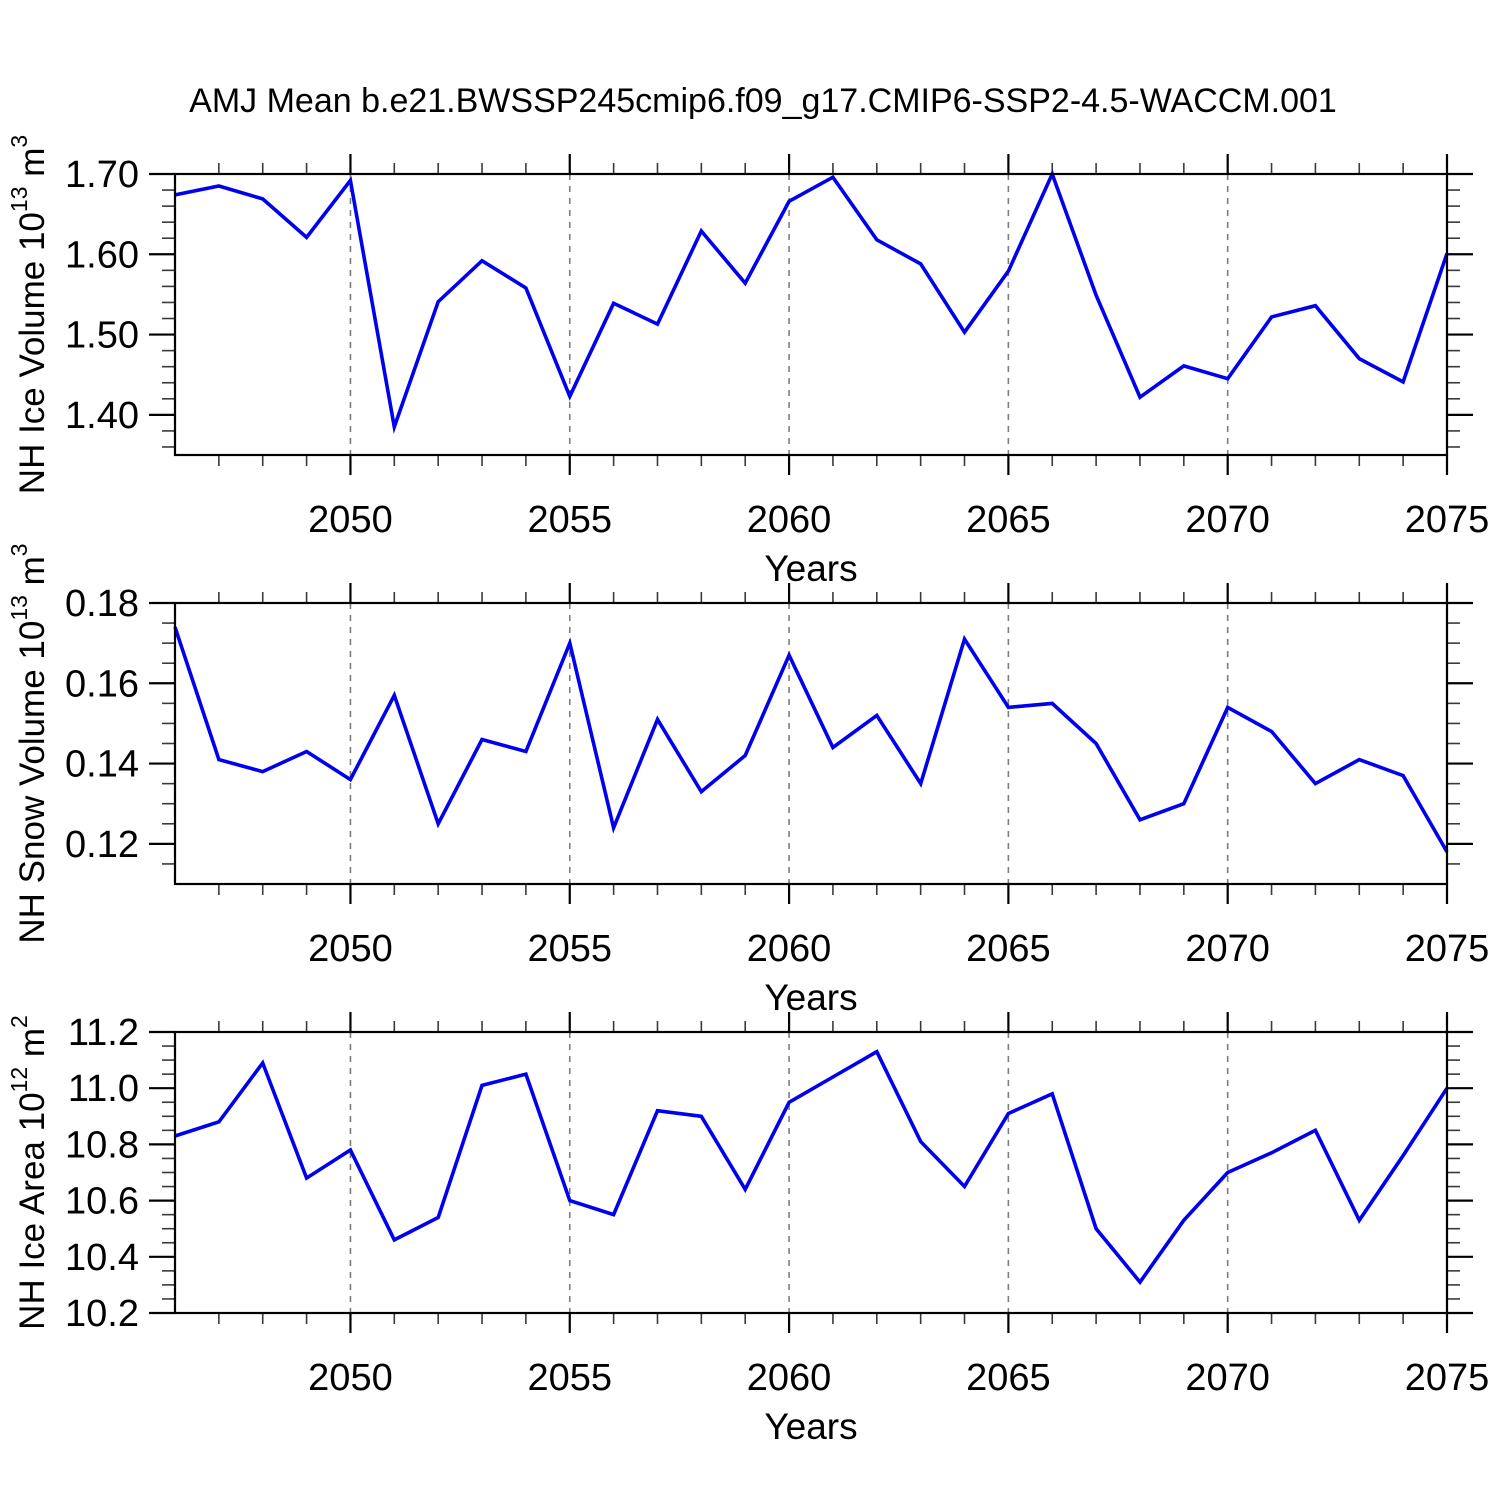 The width and height of the screenshot is (1500, 1500). What do you see at coordinates (102, 336) in the screenshot?
I see `y-tick-label: 1.50` at bounding box center [102, 336].